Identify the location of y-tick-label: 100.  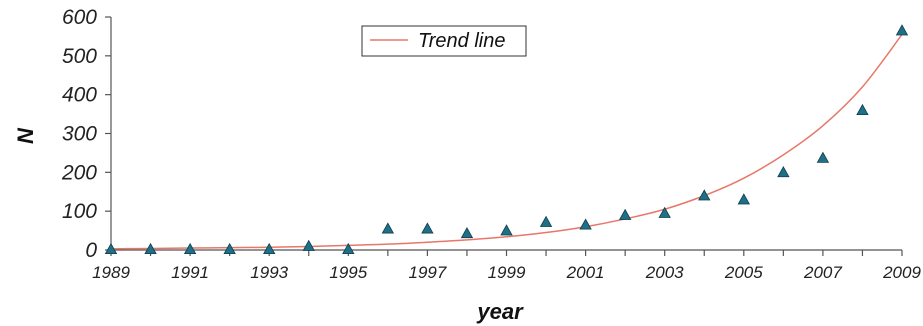
(79, 211).